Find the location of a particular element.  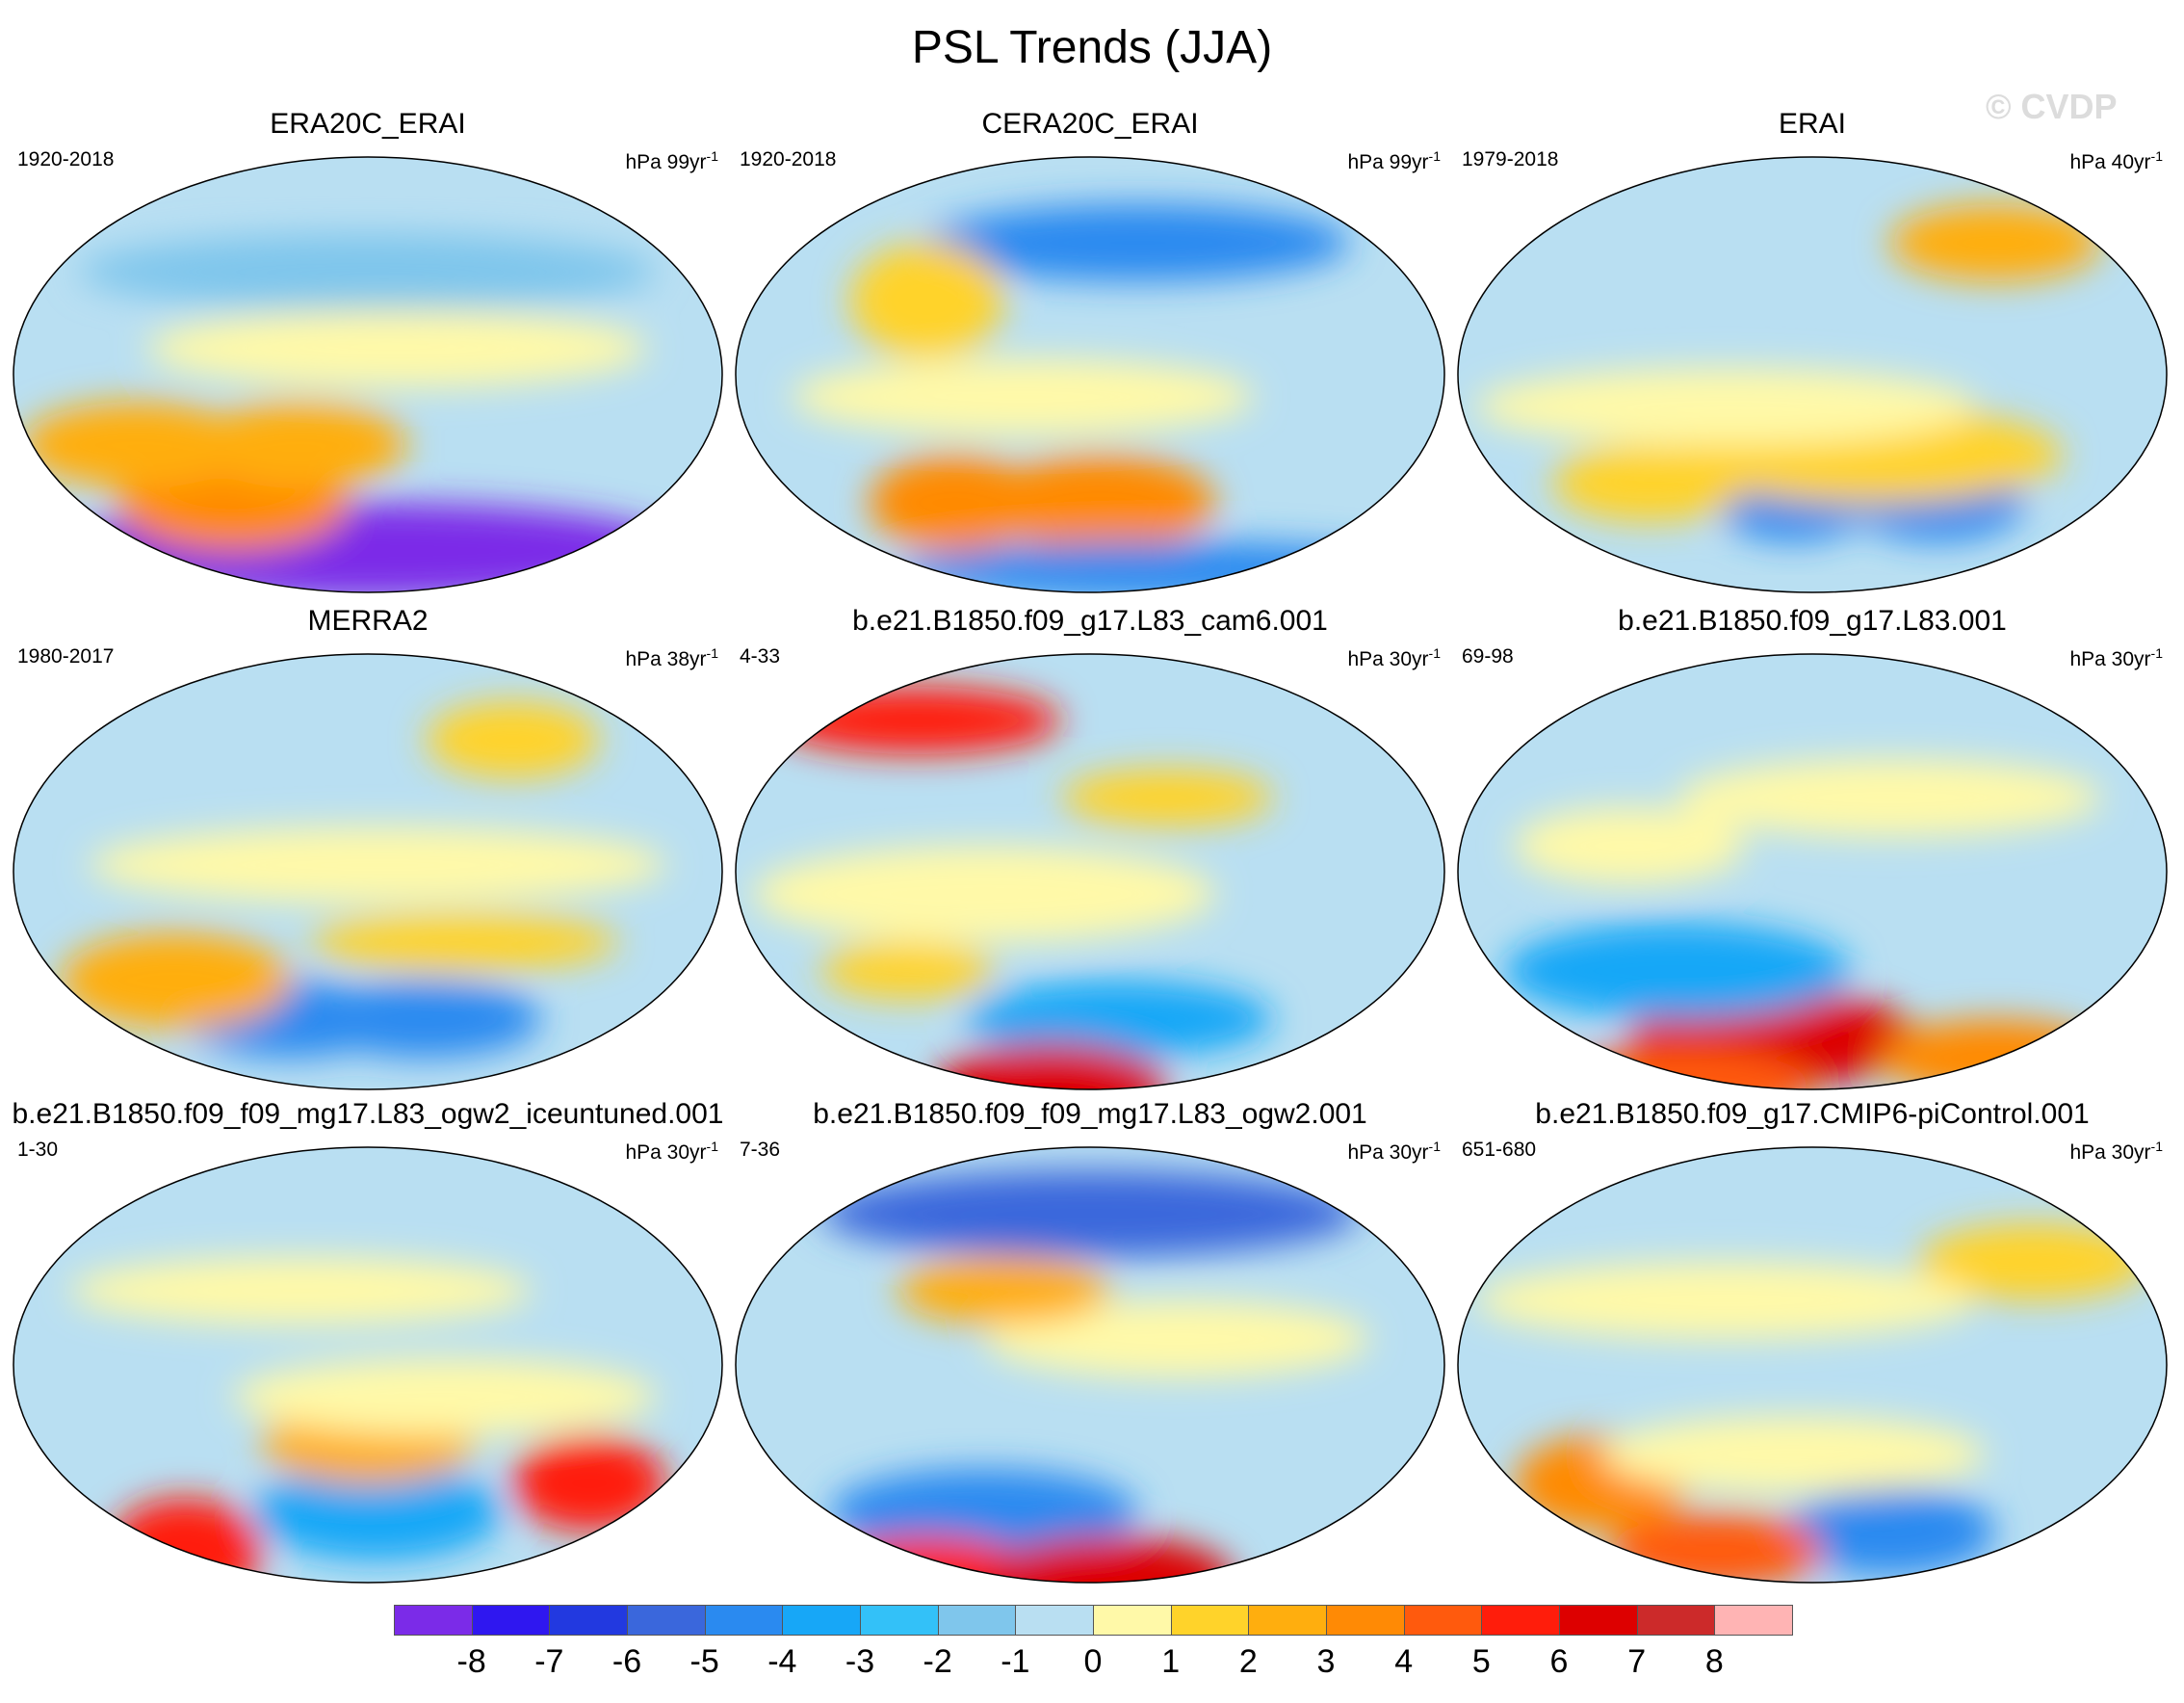

colorbar-tick-label: -3 is located at coordinates (860, 1661).